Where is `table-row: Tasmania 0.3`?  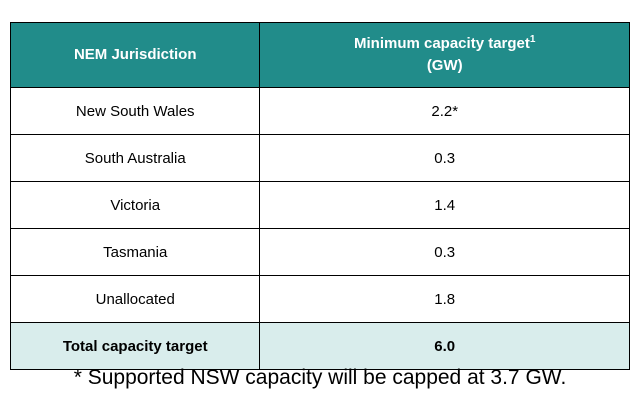
table-row: Tasmania 0.3 is located at coordinates (319, 252).